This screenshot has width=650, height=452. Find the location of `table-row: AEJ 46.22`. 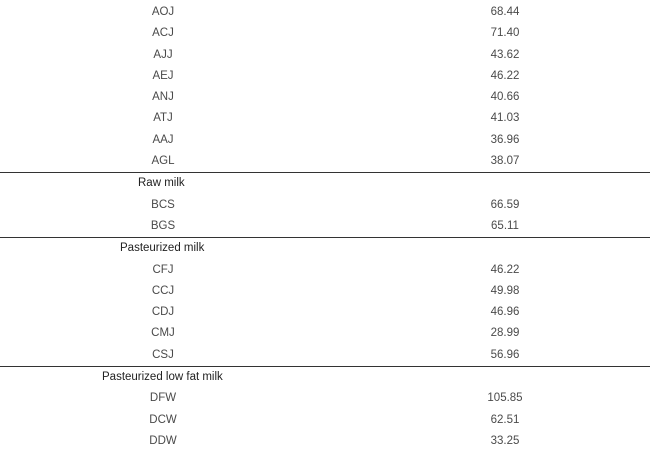

table-row: AEJ 46.22 is located at coordinates (325, 76).